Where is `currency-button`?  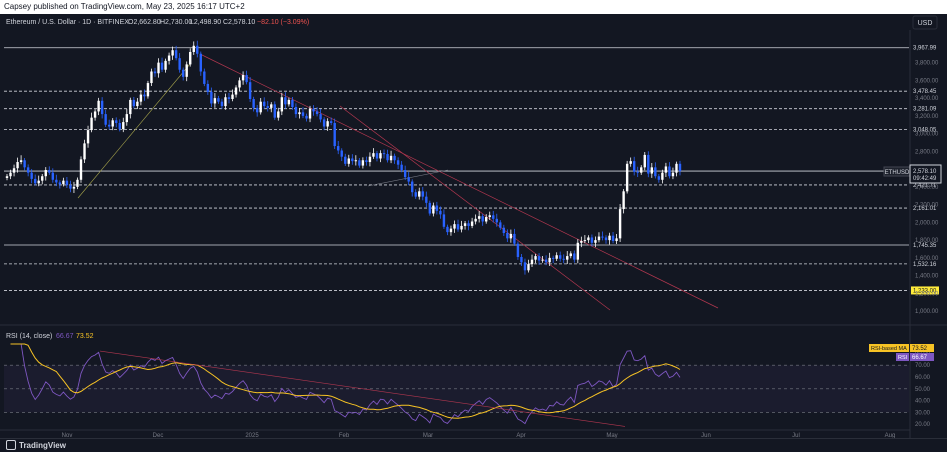
currency-button is located at coordinates (925, 22).